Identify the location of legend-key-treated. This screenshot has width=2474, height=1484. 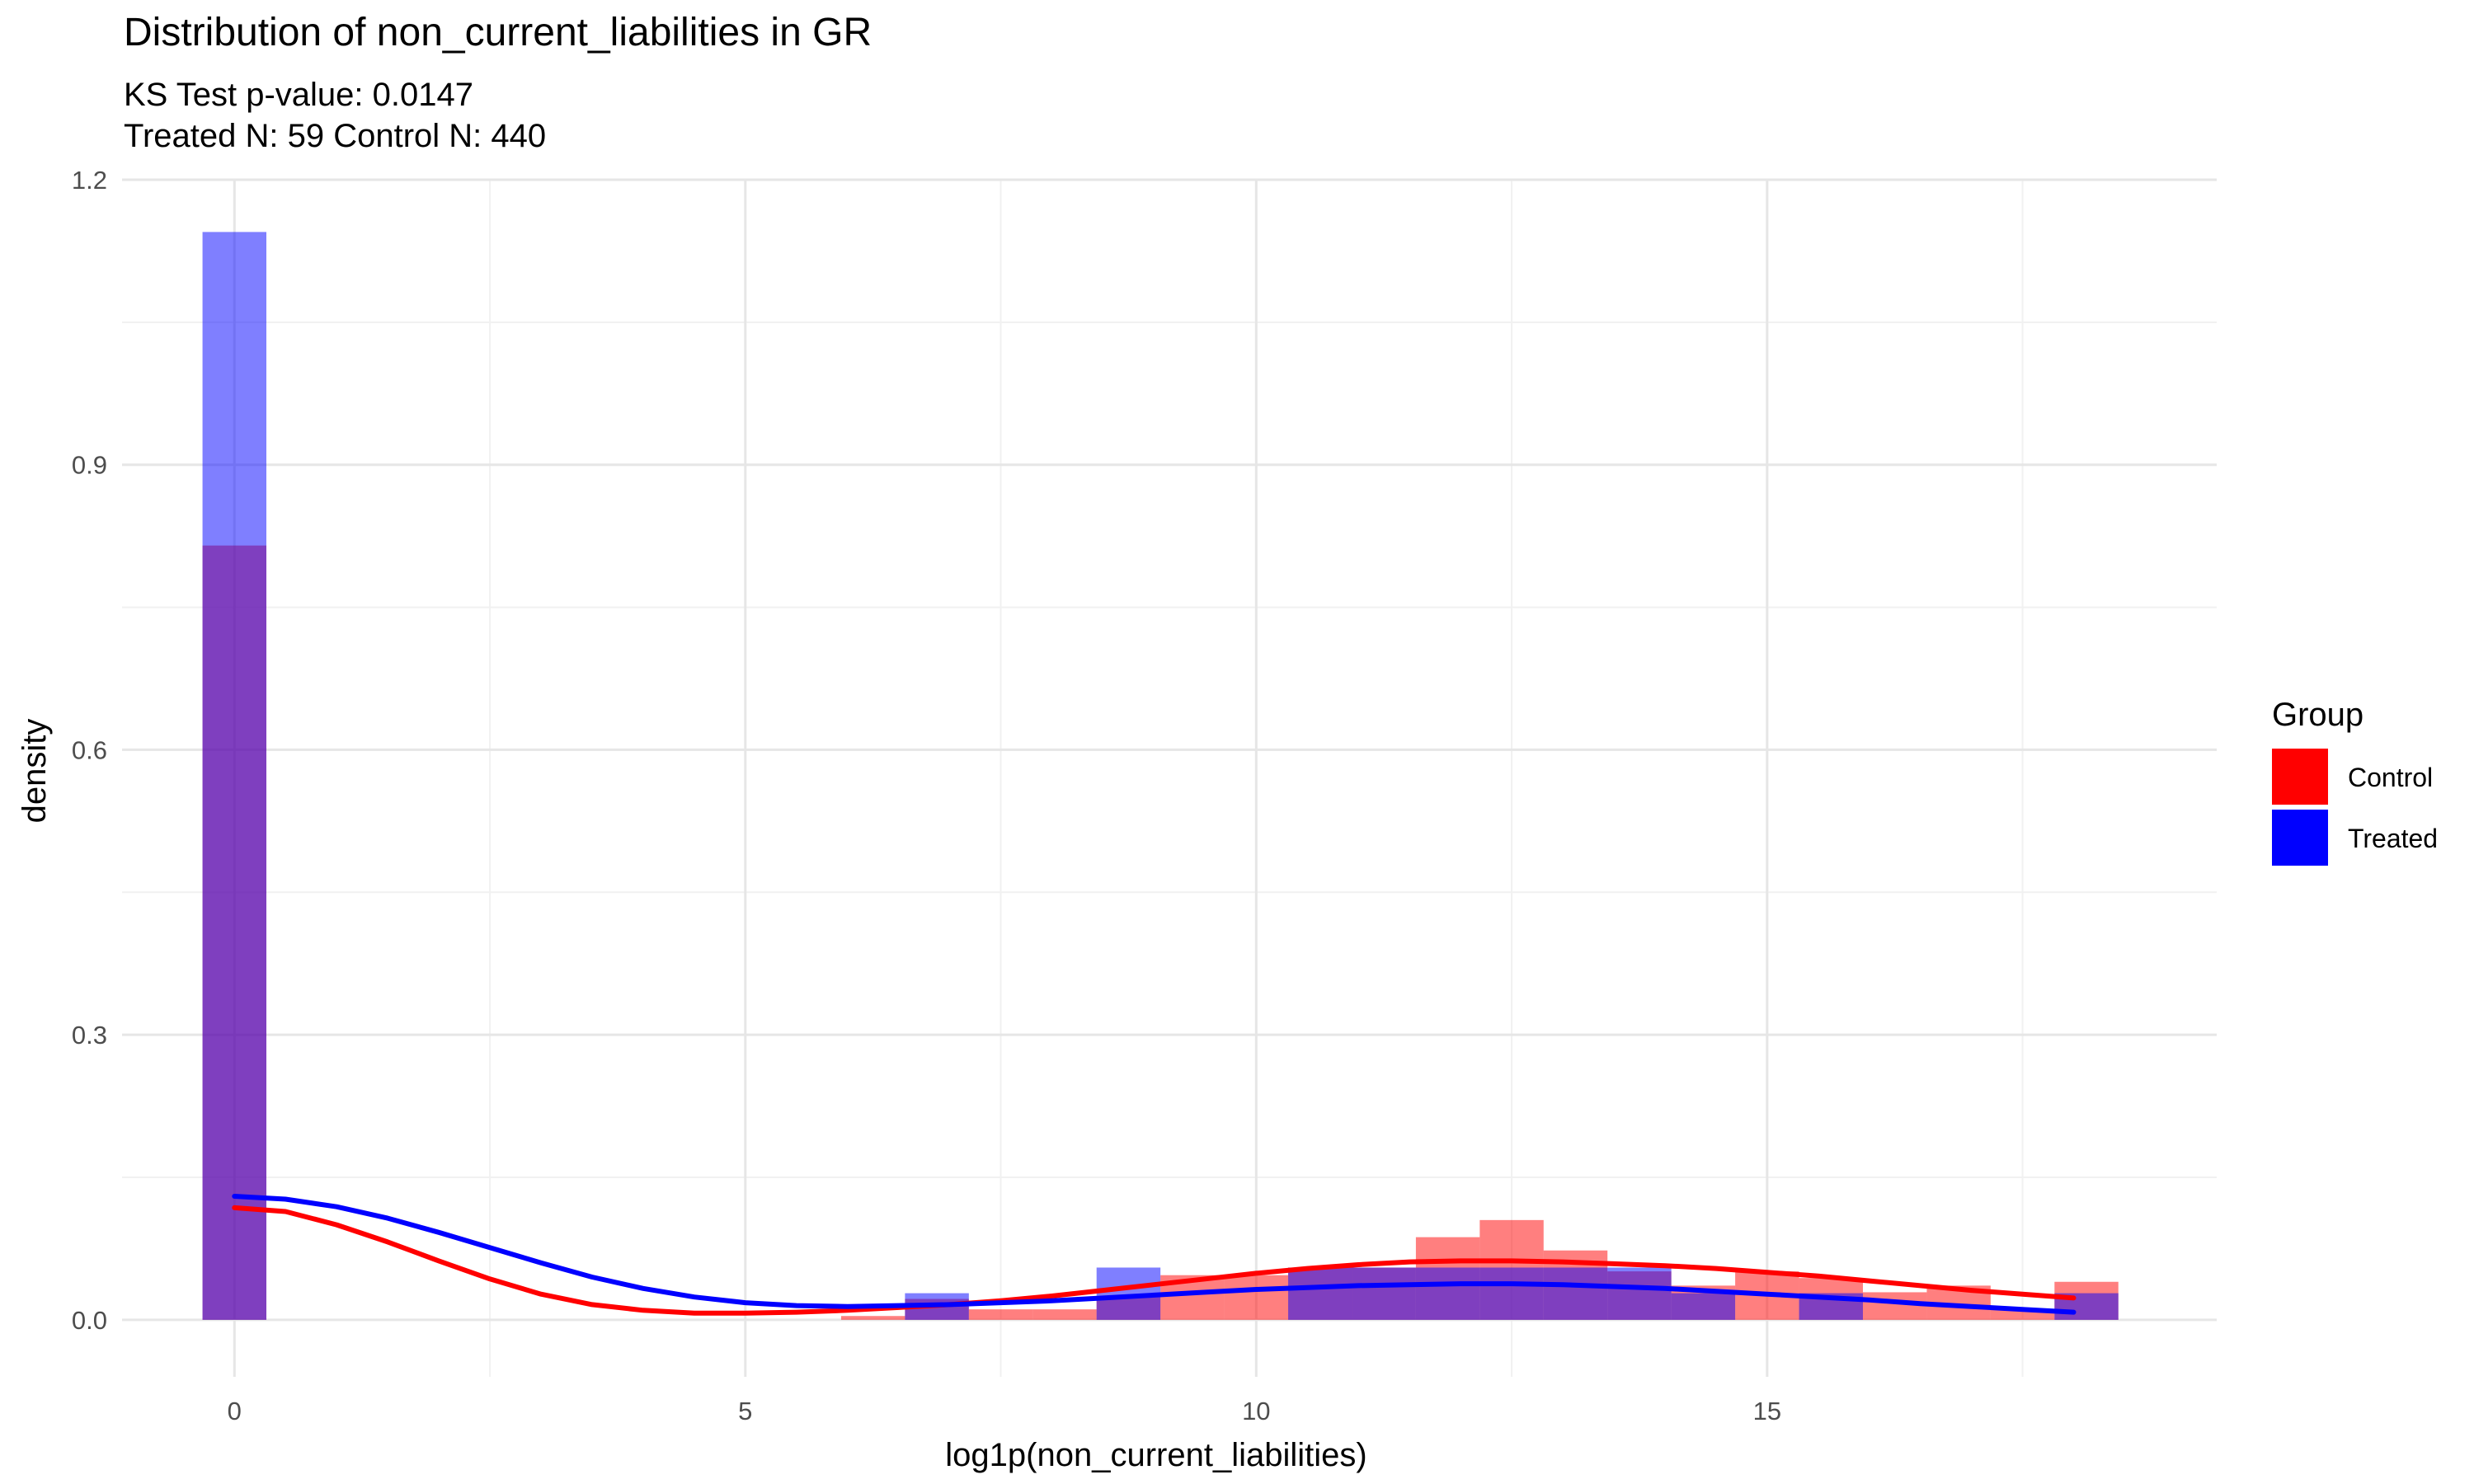
(2300, 838).